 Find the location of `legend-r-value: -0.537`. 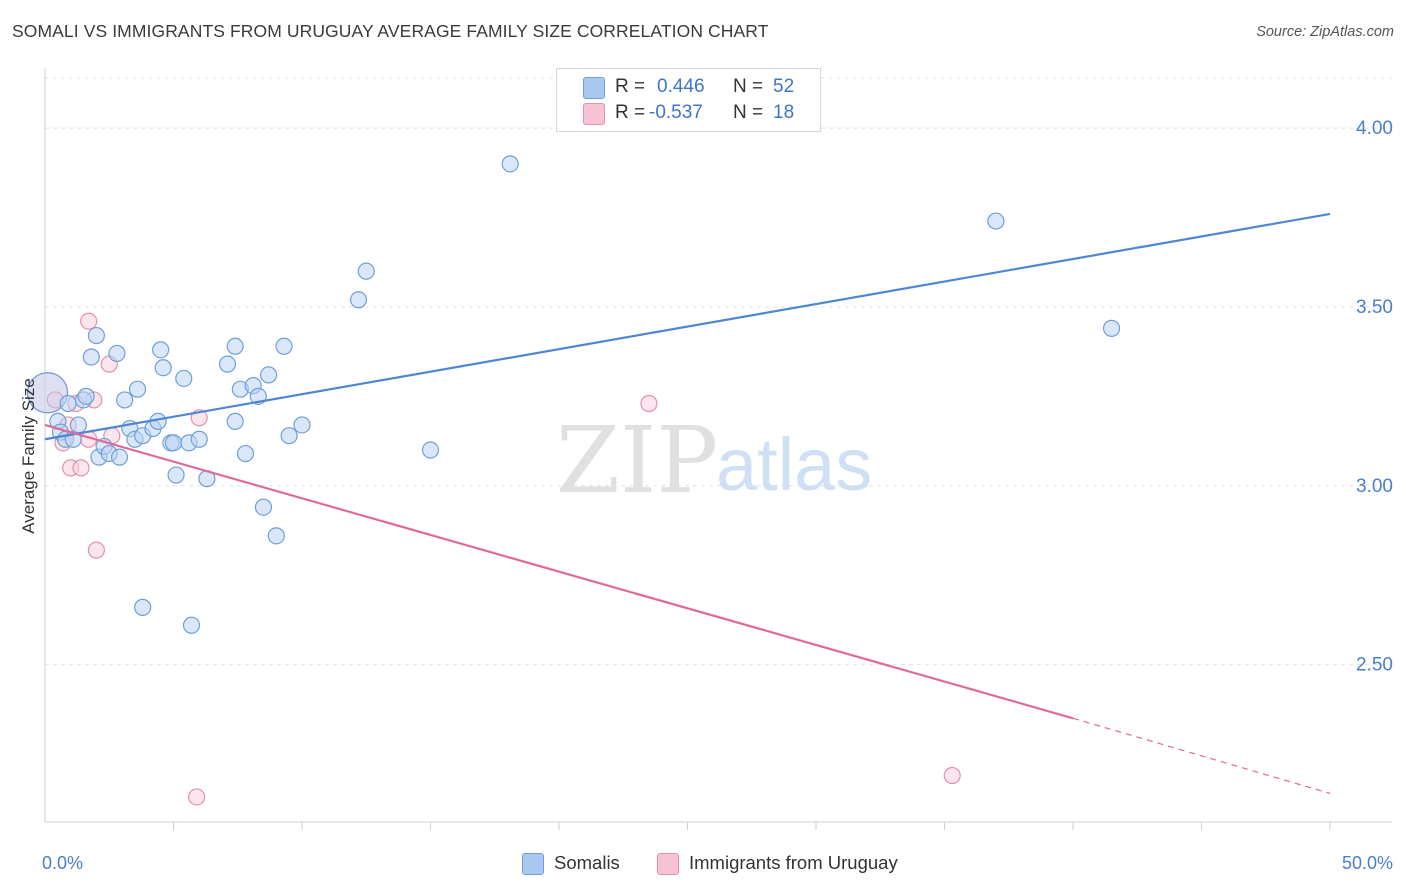

legend-r-value: -0.537 is located at coordinates (676, 112).